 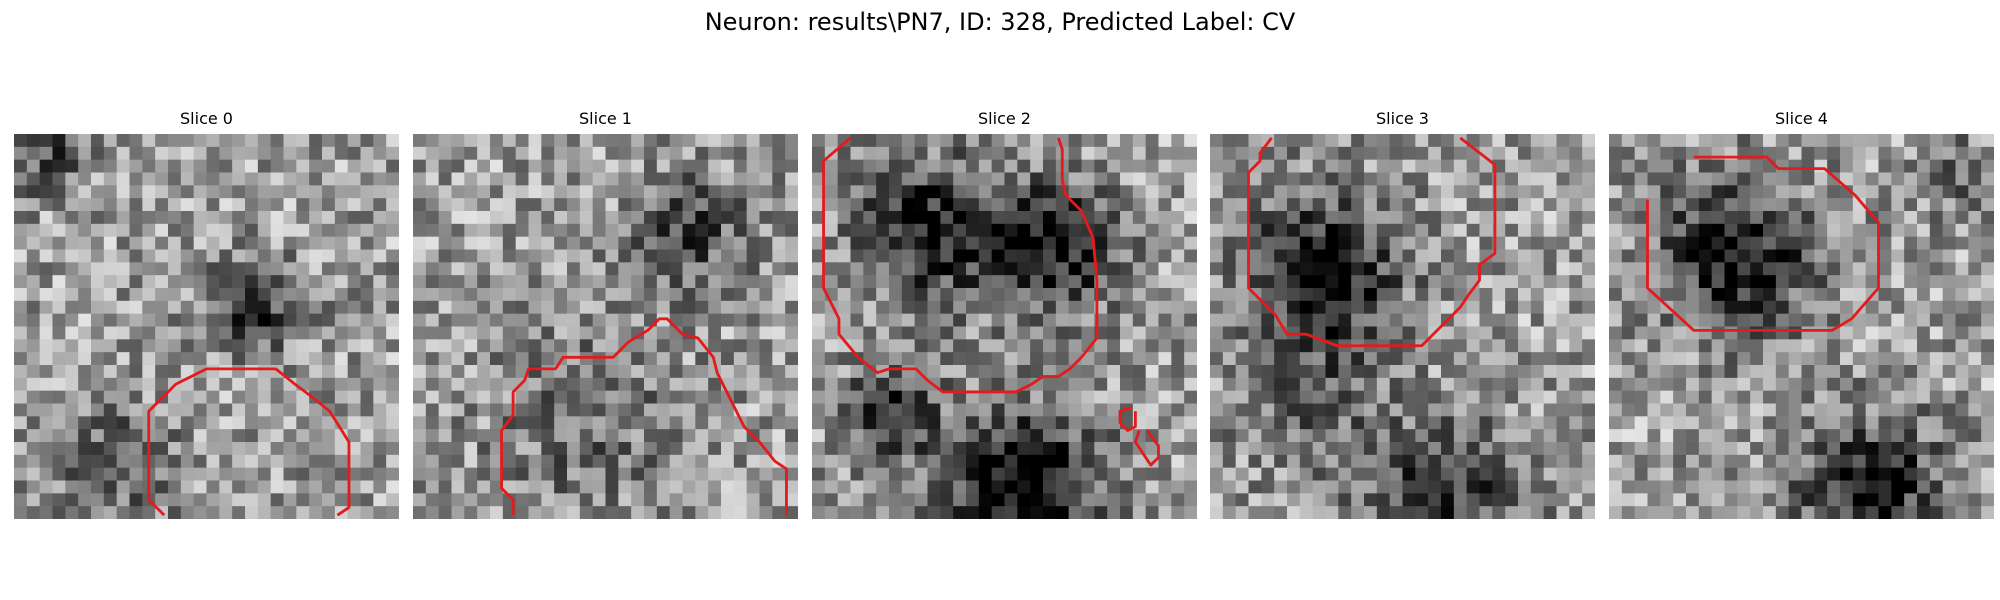 What do you see at coordinates (1004, 118) in the screenshot?
I see `panel-title: Slice 2` at bounding box center [1004, 118].